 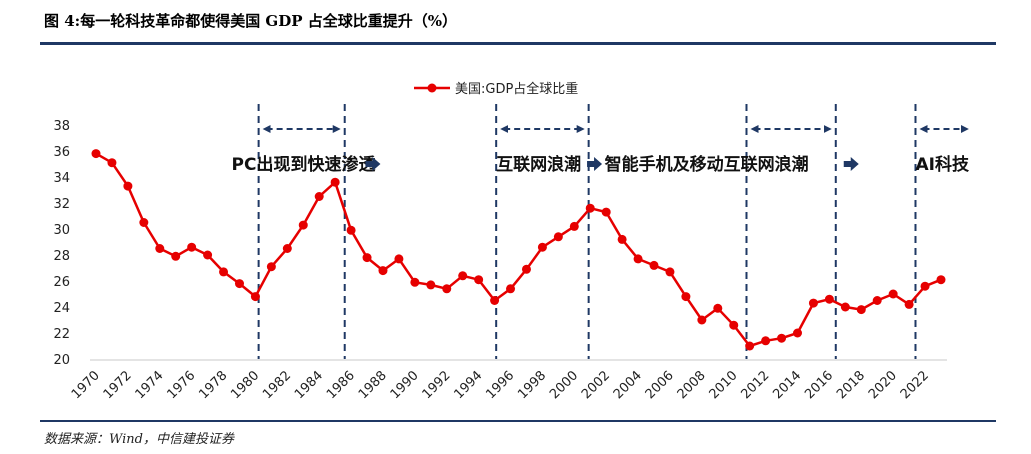 What do you see at coordinates (139, 439) in the screenshot?
I see `source-note: 数据来源：Wind，中信建投证券` at bounding box center [139, 439].